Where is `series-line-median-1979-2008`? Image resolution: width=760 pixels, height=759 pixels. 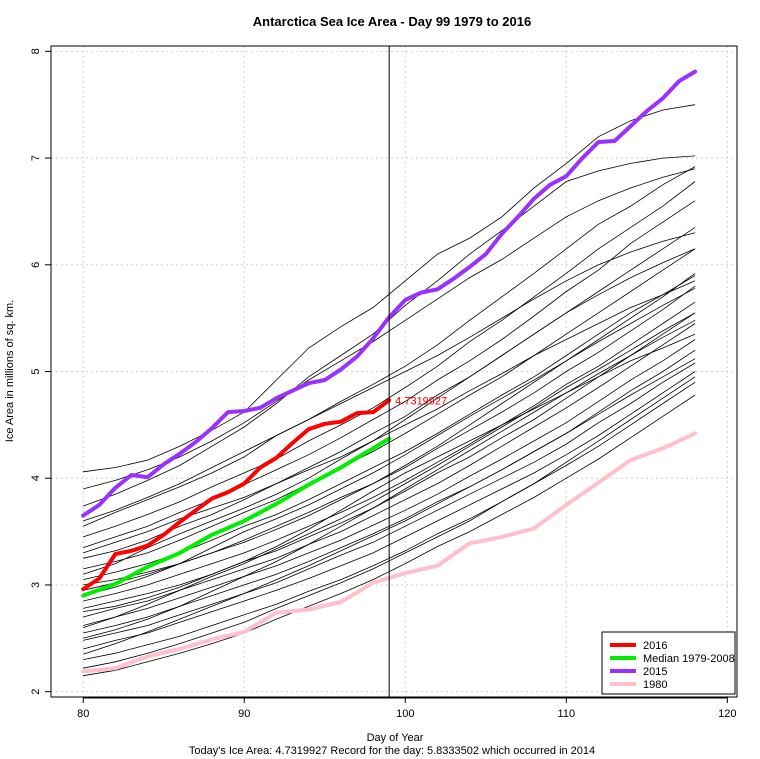
series-line-median-1979-2008 is located at coordinates (236, 517).